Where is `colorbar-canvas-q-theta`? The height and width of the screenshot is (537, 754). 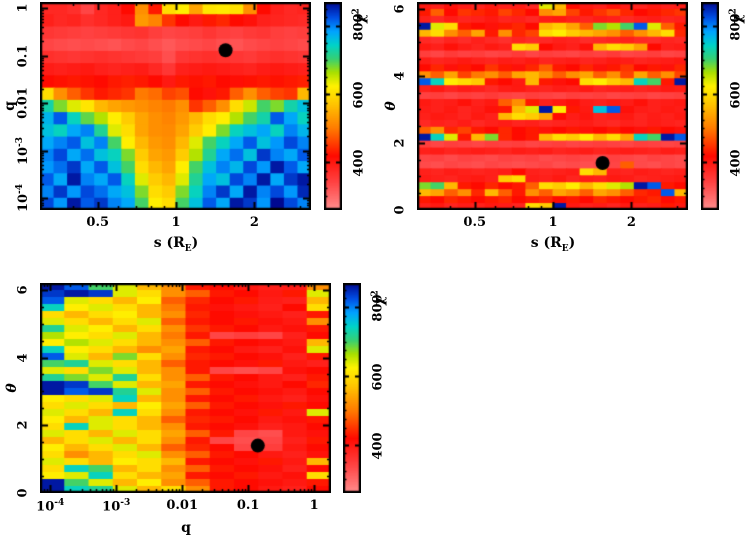
colorbar-canvas-q-theta is located at coordinates (352, 388).